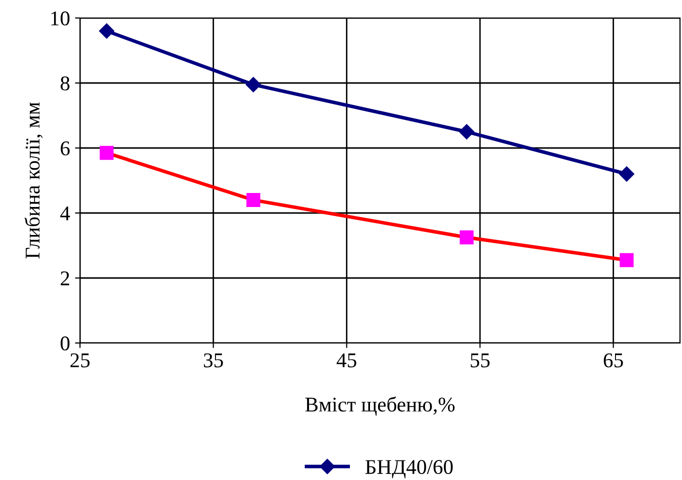 This screenshot has height=480, width=682. What do you see at coordinates (346, 360) in the screenshot?
I see `x-tick-label: 45` at bounding box center [346, 360].